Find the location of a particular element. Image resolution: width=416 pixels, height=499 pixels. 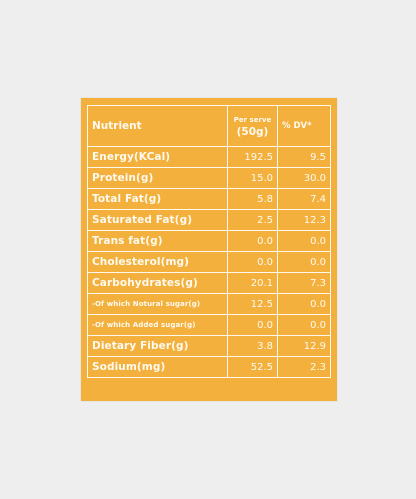

nutrient-name: Protein(g) is located at coordinates (157, 178).